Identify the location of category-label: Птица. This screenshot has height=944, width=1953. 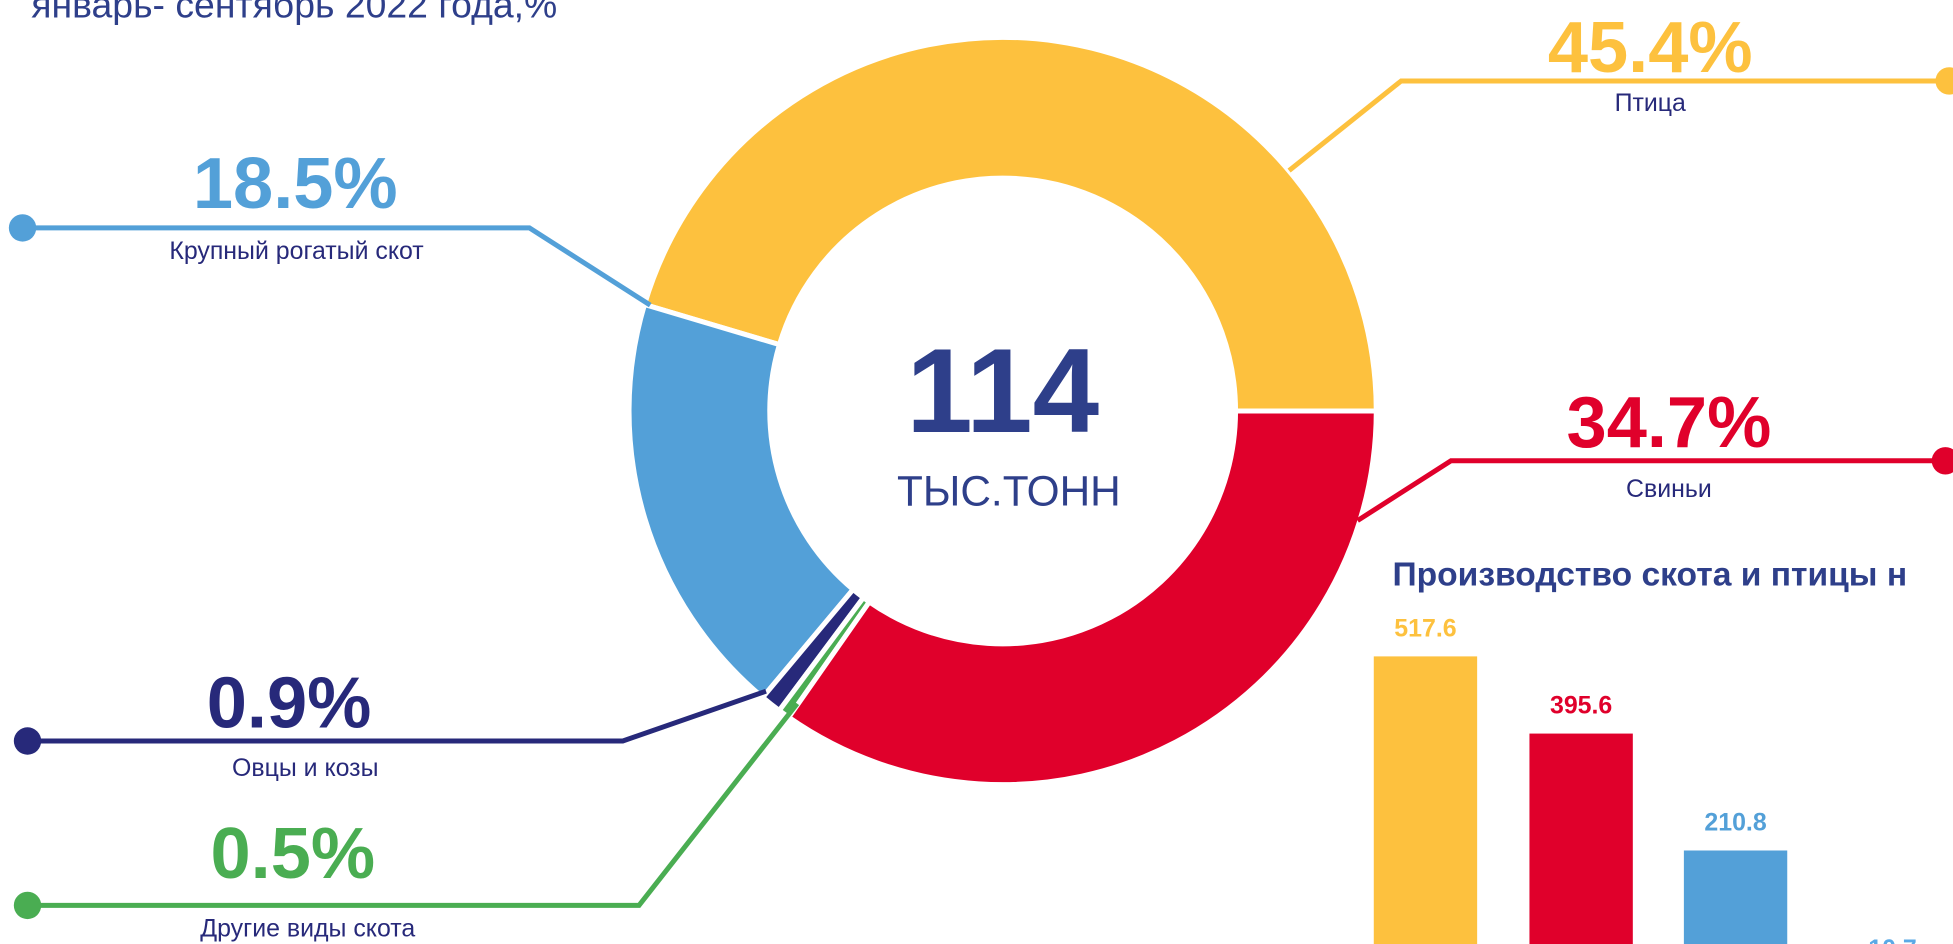
(1650, 103).